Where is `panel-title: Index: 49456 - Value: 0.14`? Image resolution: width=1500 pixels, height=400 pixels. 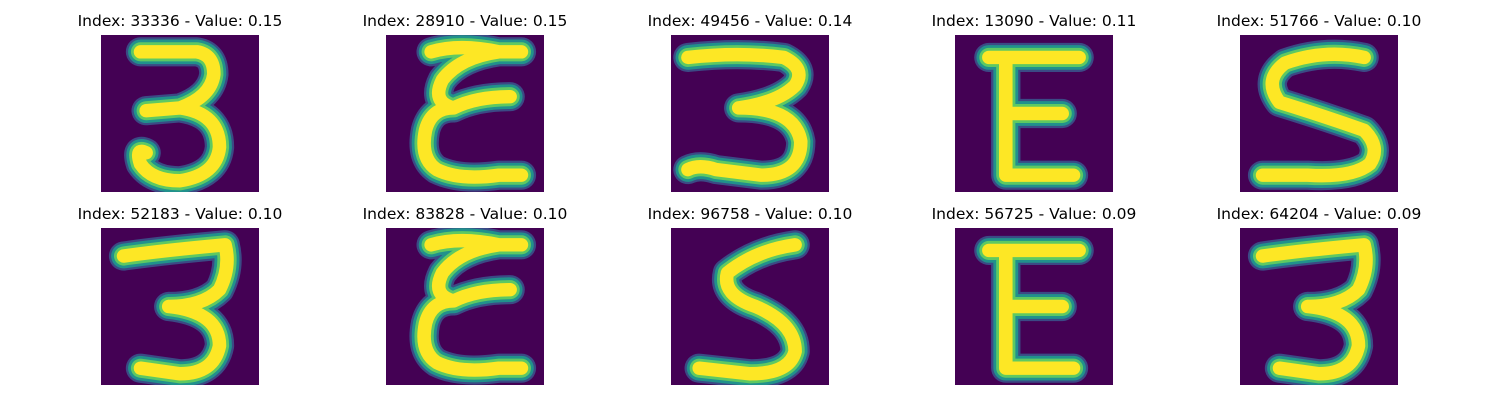 panel-title: Index: 49456 - Value: 0.14 is located at coordinates (750, 21).